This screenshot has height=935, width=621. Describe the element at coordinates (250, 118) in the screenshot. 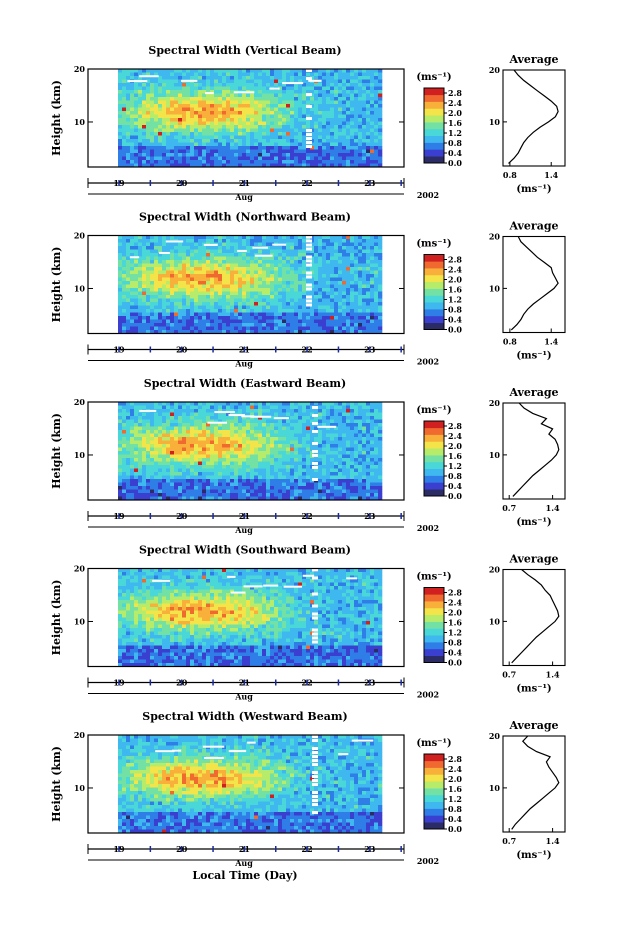

I see `heatmap-cells` at that location.